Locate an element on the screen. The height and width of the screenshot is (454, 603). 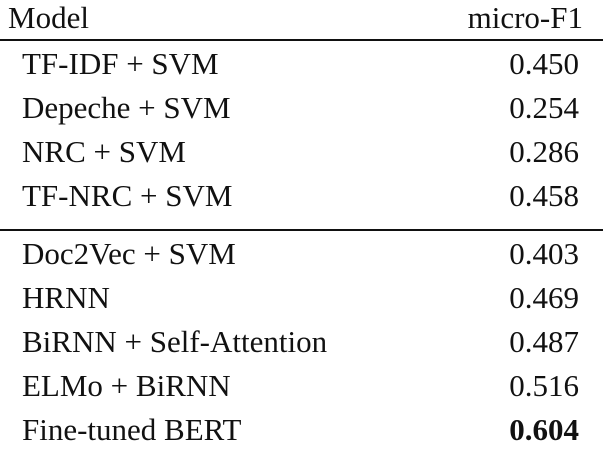
table-row: NRC + SVM 0.286 is located at coordinates (301, 152).